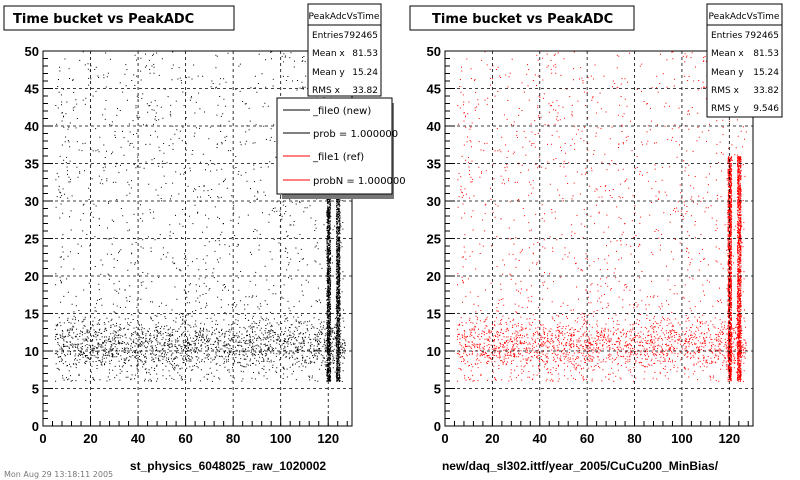  I want to click on stats-label-mean-y: Mean y, so click(328, 73).